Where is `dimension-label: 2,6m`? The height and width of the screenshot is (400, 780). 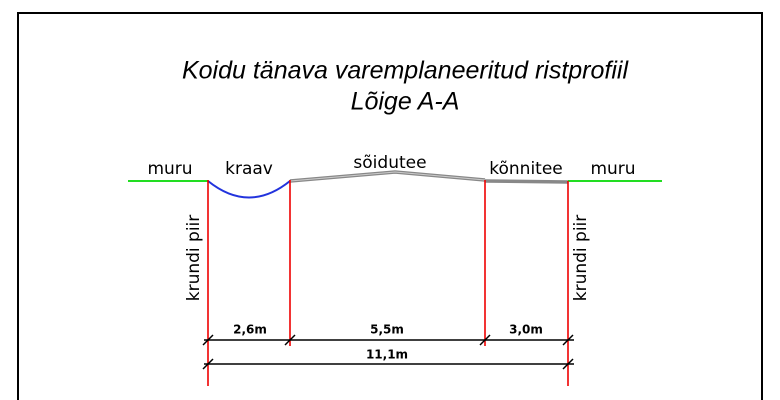 dimension-label: 2,6m is located at coordinates (250, 330).